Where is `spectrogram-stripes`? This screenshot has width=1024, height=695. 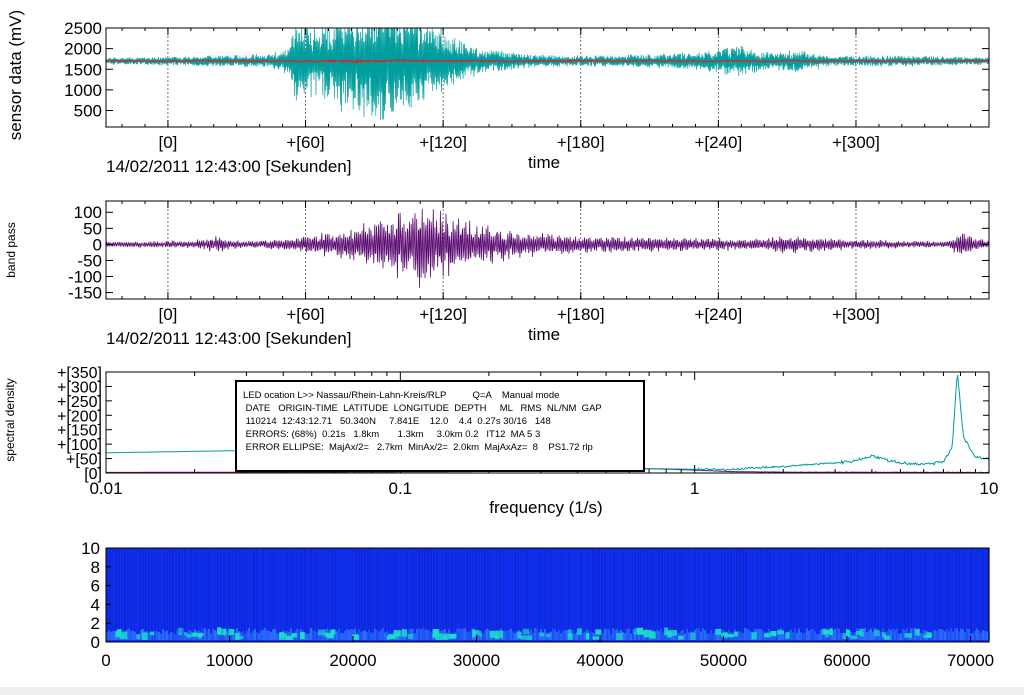
spectrogram-stripes is located at coordinates (548, 595).